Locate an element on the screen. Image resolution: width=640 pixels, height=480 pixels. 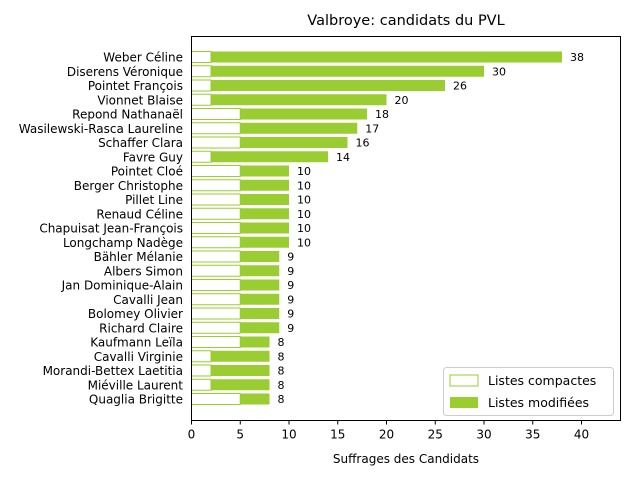
y-tick-label: Longchamp Nadège is located at coordinates (123, 243).